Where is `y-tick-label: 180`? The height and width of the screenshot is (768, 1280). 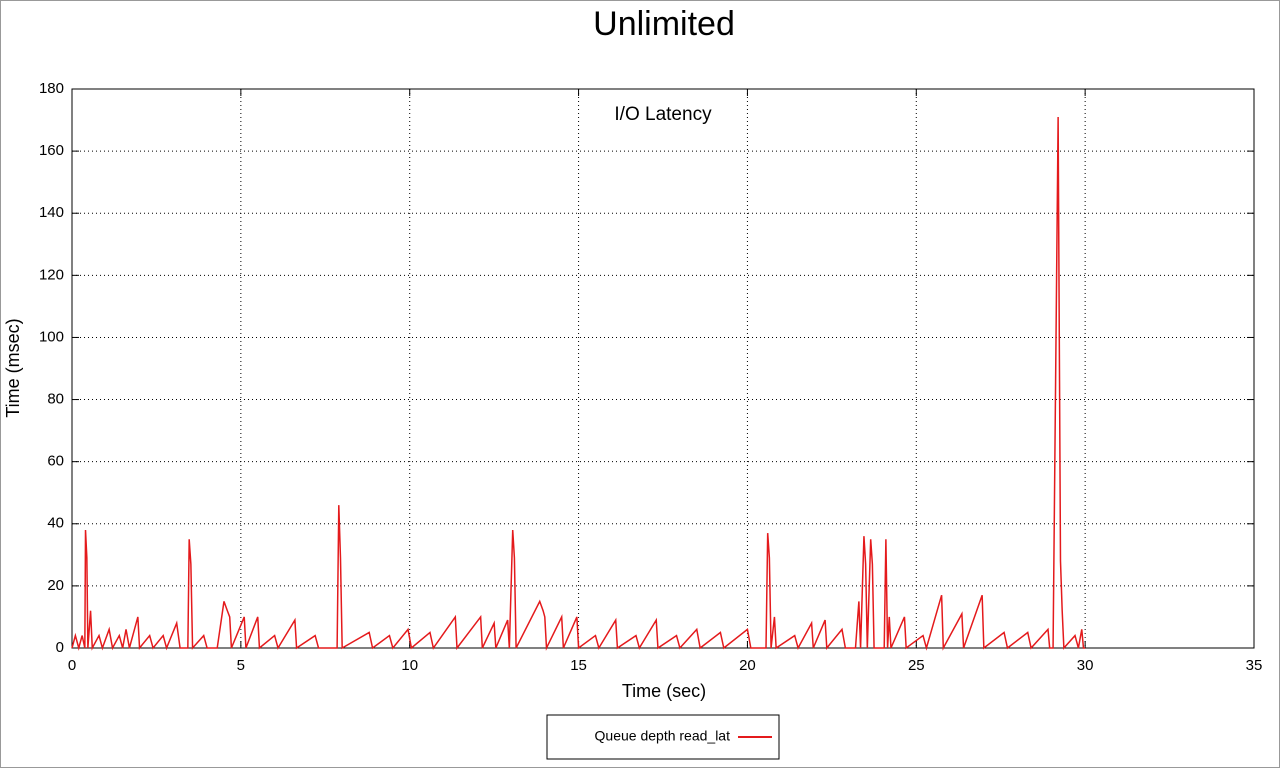
y-tick-label: 180 is located at coordinates (51, 88).